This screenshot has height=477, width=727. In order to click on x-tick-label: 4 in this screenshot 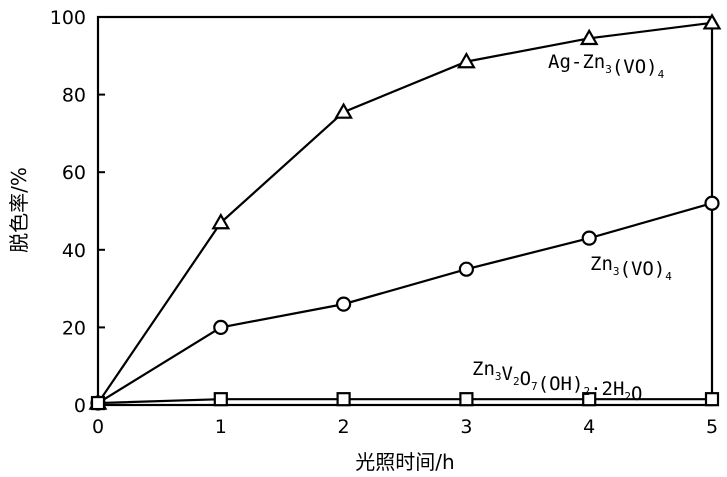, I will do `click(589, 427)`.